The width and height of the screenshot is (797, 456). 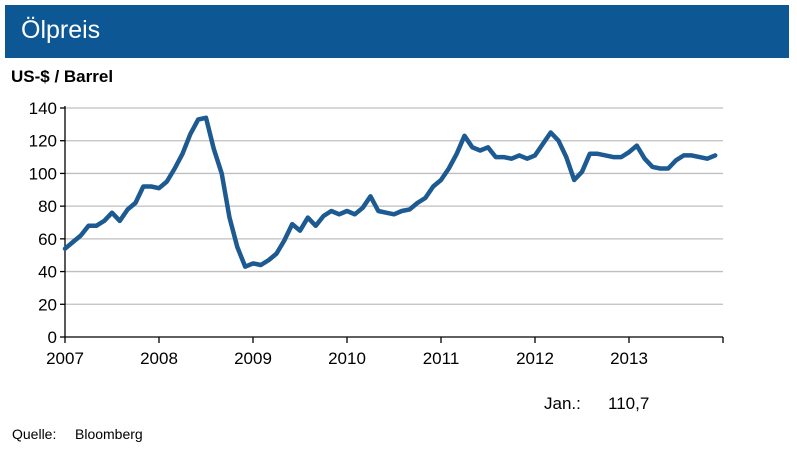 What do you see at coordinates (47, 272) in the screenshot?
I see `y-tick-label: 40` at bounding box center [47, 272].